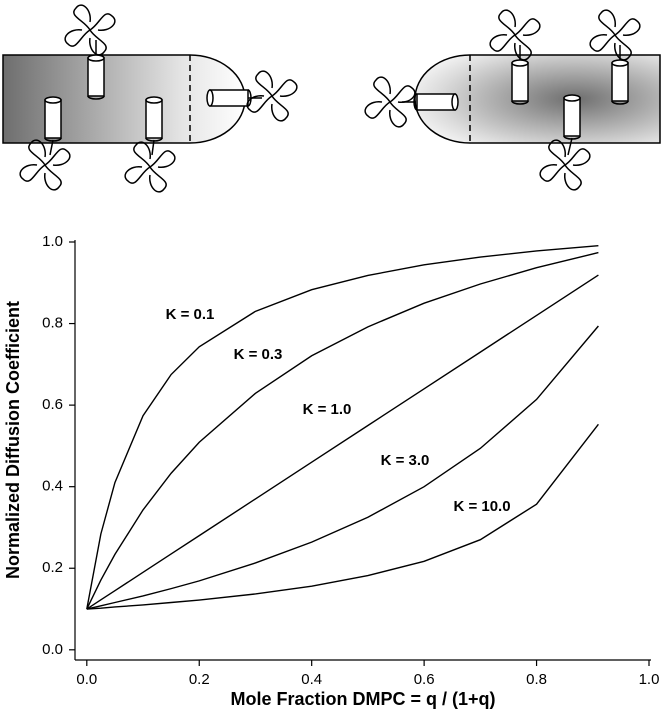 This screenshot has height=720, width=663. Describe the element at coordinates (481, 506) in the screenshot. I see `curve-label: K = 10.0` at that location.